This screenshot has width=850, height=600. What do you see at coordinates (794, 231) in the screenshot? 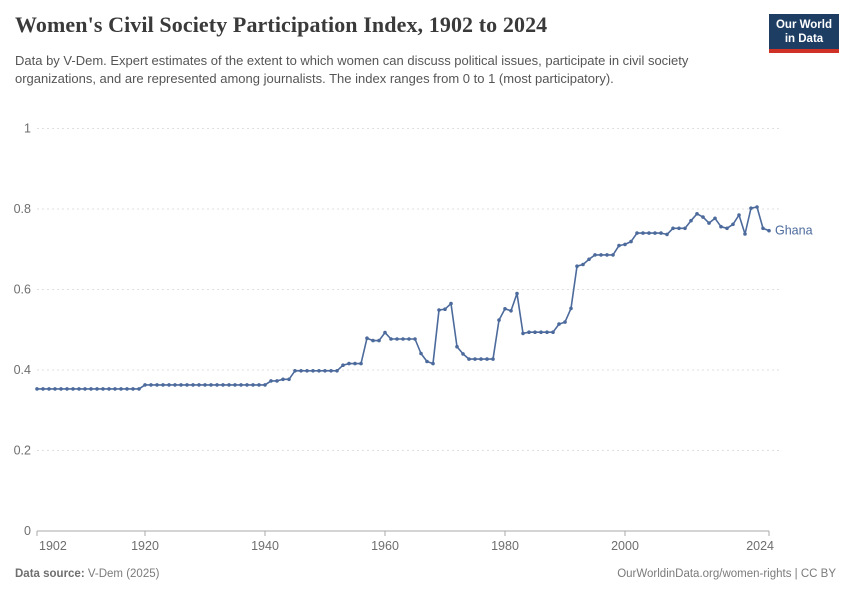
I see `series-label-ghana: Ghana` at bounding box center [794, 231].